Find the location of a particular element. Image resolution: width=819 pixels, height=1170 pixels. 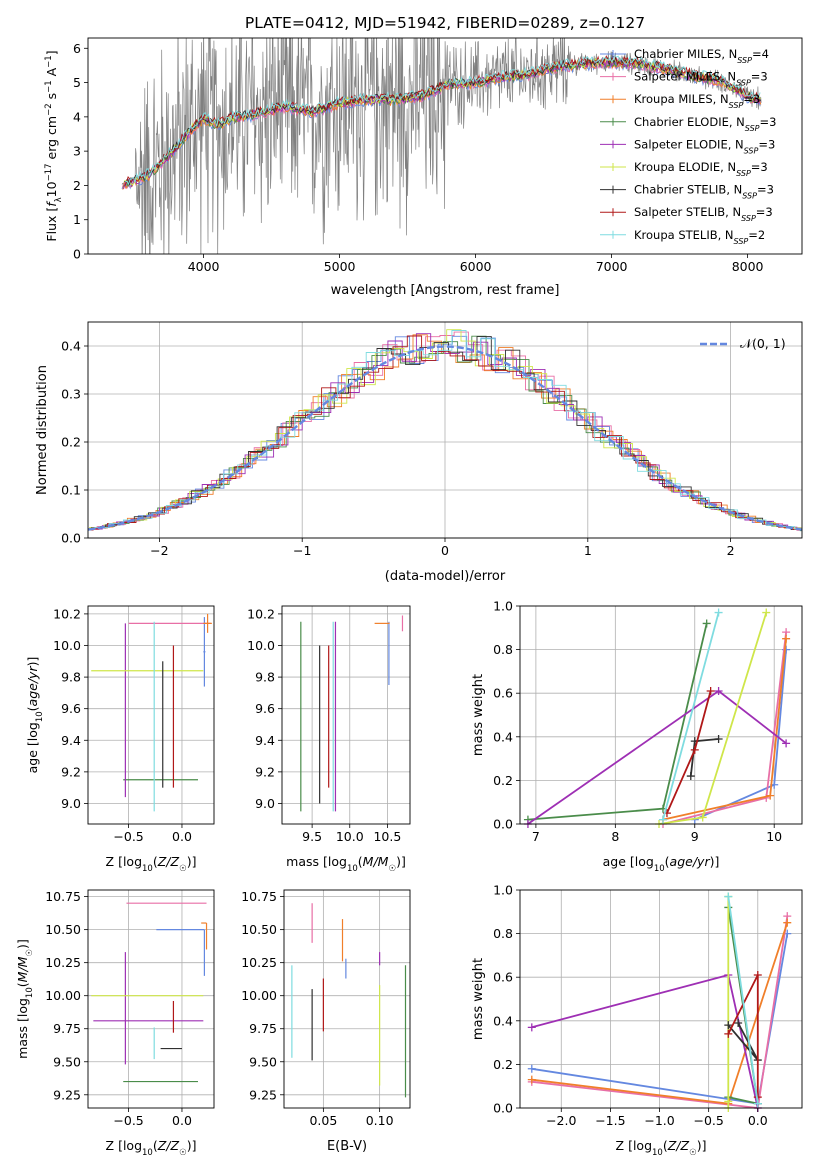

x-tick-label: 1 is located at coordinates (588, 550).